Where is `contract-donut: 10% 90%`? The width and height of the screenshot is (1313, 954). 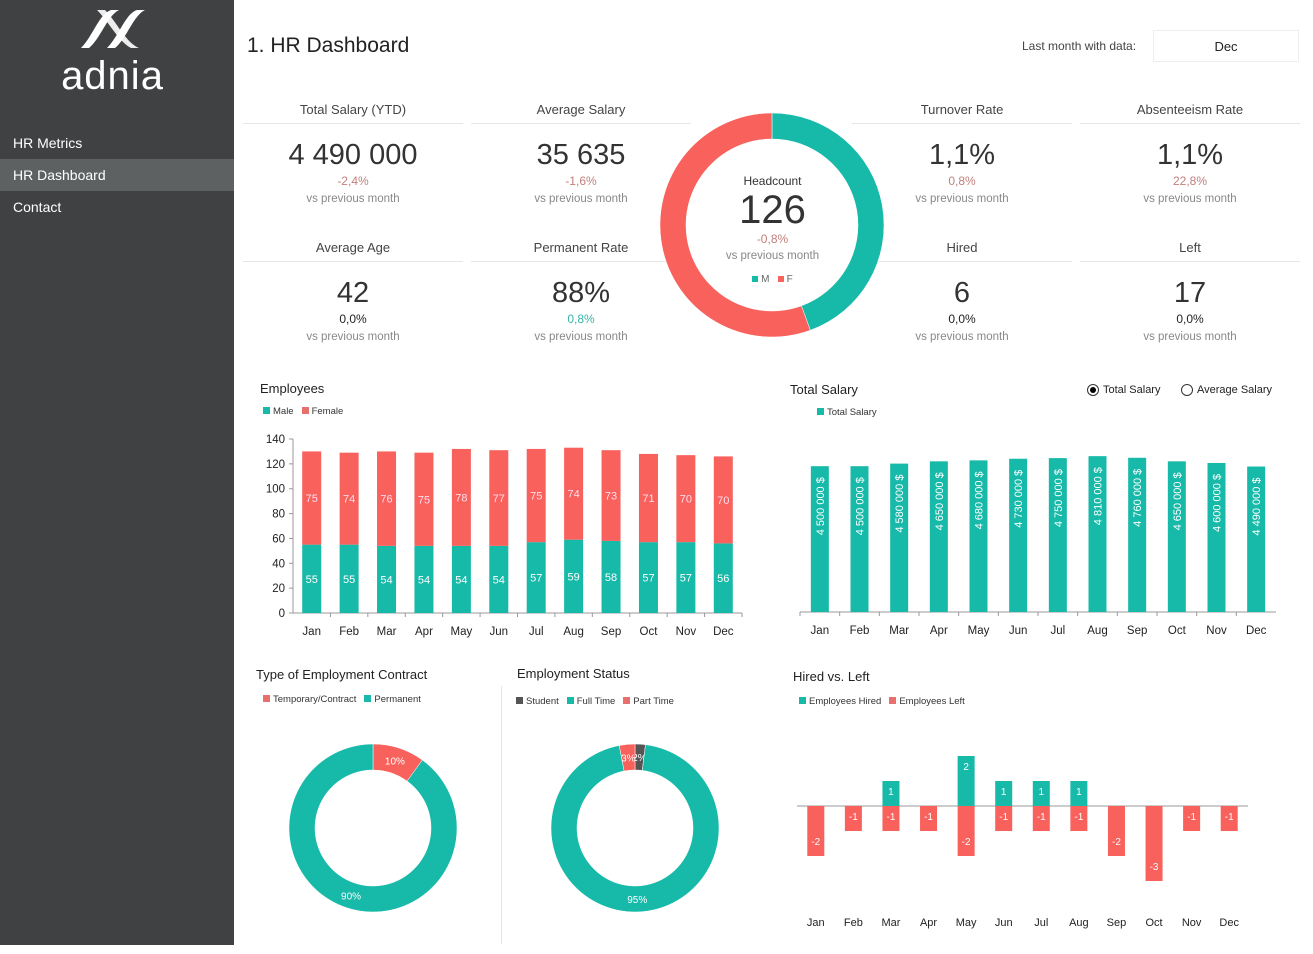
contract-donut: 10% 90% is located at coordinates (373, 828).